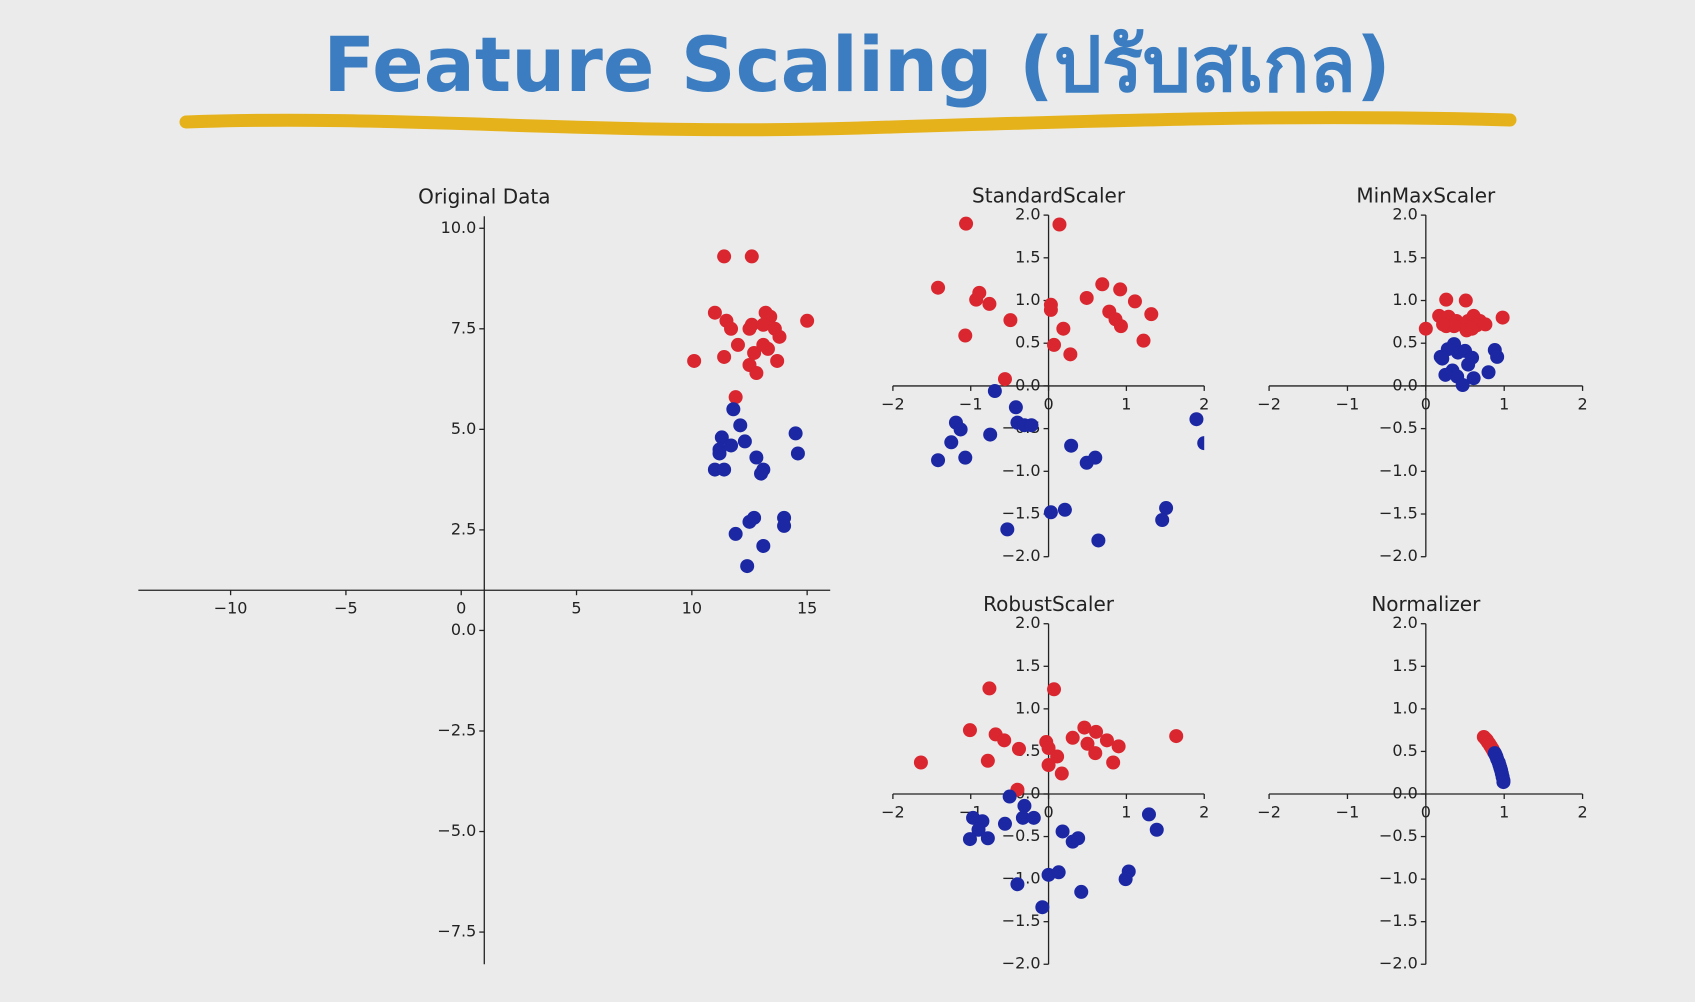 This screenshot has width=1695, height=1002. Describe the element at coordinates (463, 528) in the screenshot. I see `y-tick-label: 2.5` at that location.